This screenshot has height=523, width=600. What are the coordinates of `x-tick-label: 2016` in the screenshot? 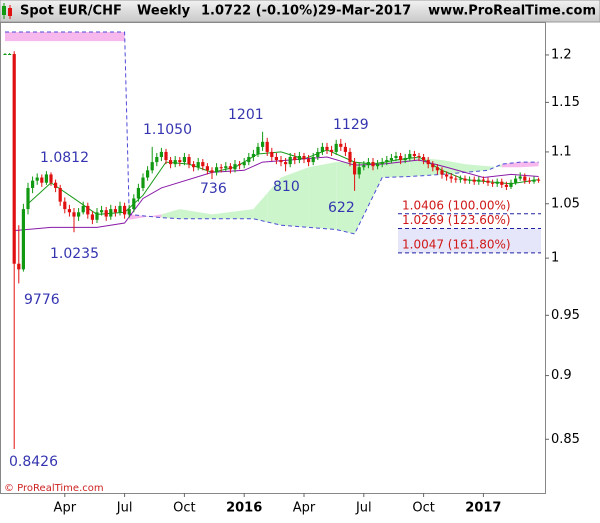 It's located at (244, 508).